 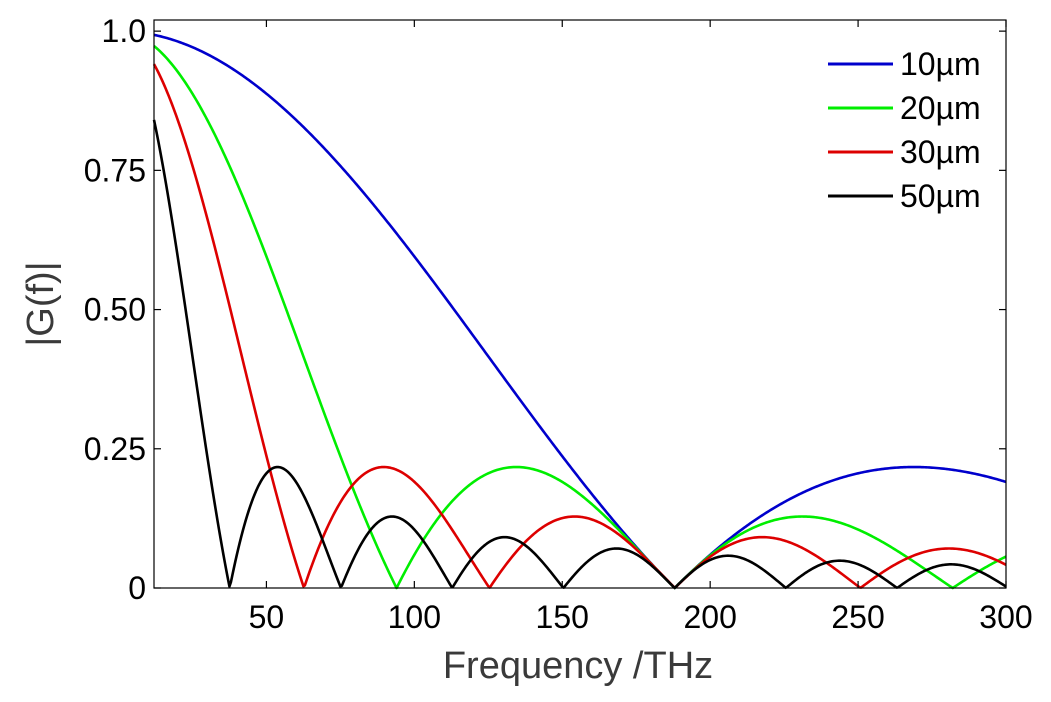 What do you see at coordinates (857, 617) in the screenshot?
I see `x-tick-label: 250` at bounding box center [857, 617].